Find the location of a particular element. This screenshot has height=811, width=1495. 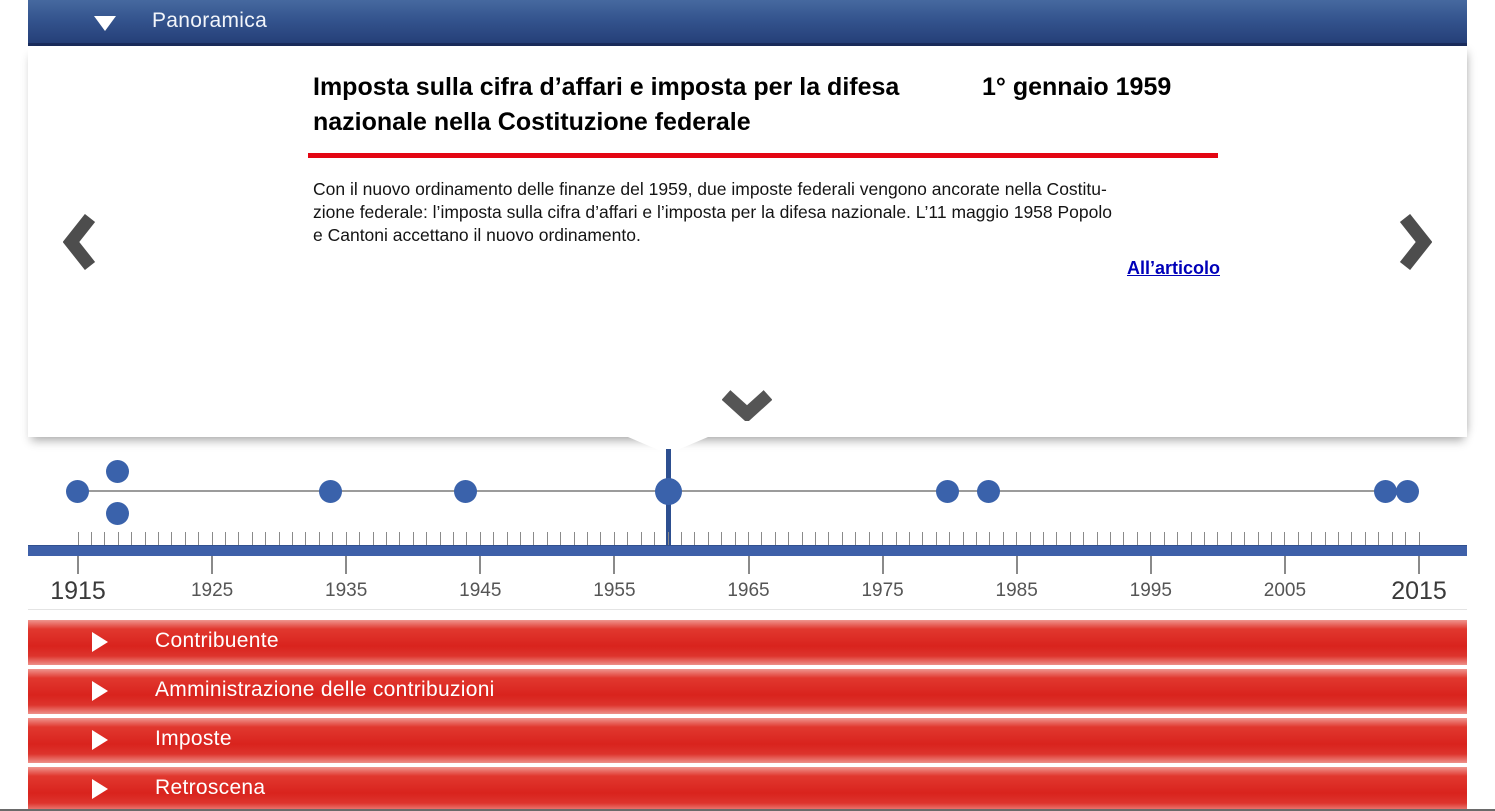

article-link: All’articolo is located at coordinates (1173, 268).